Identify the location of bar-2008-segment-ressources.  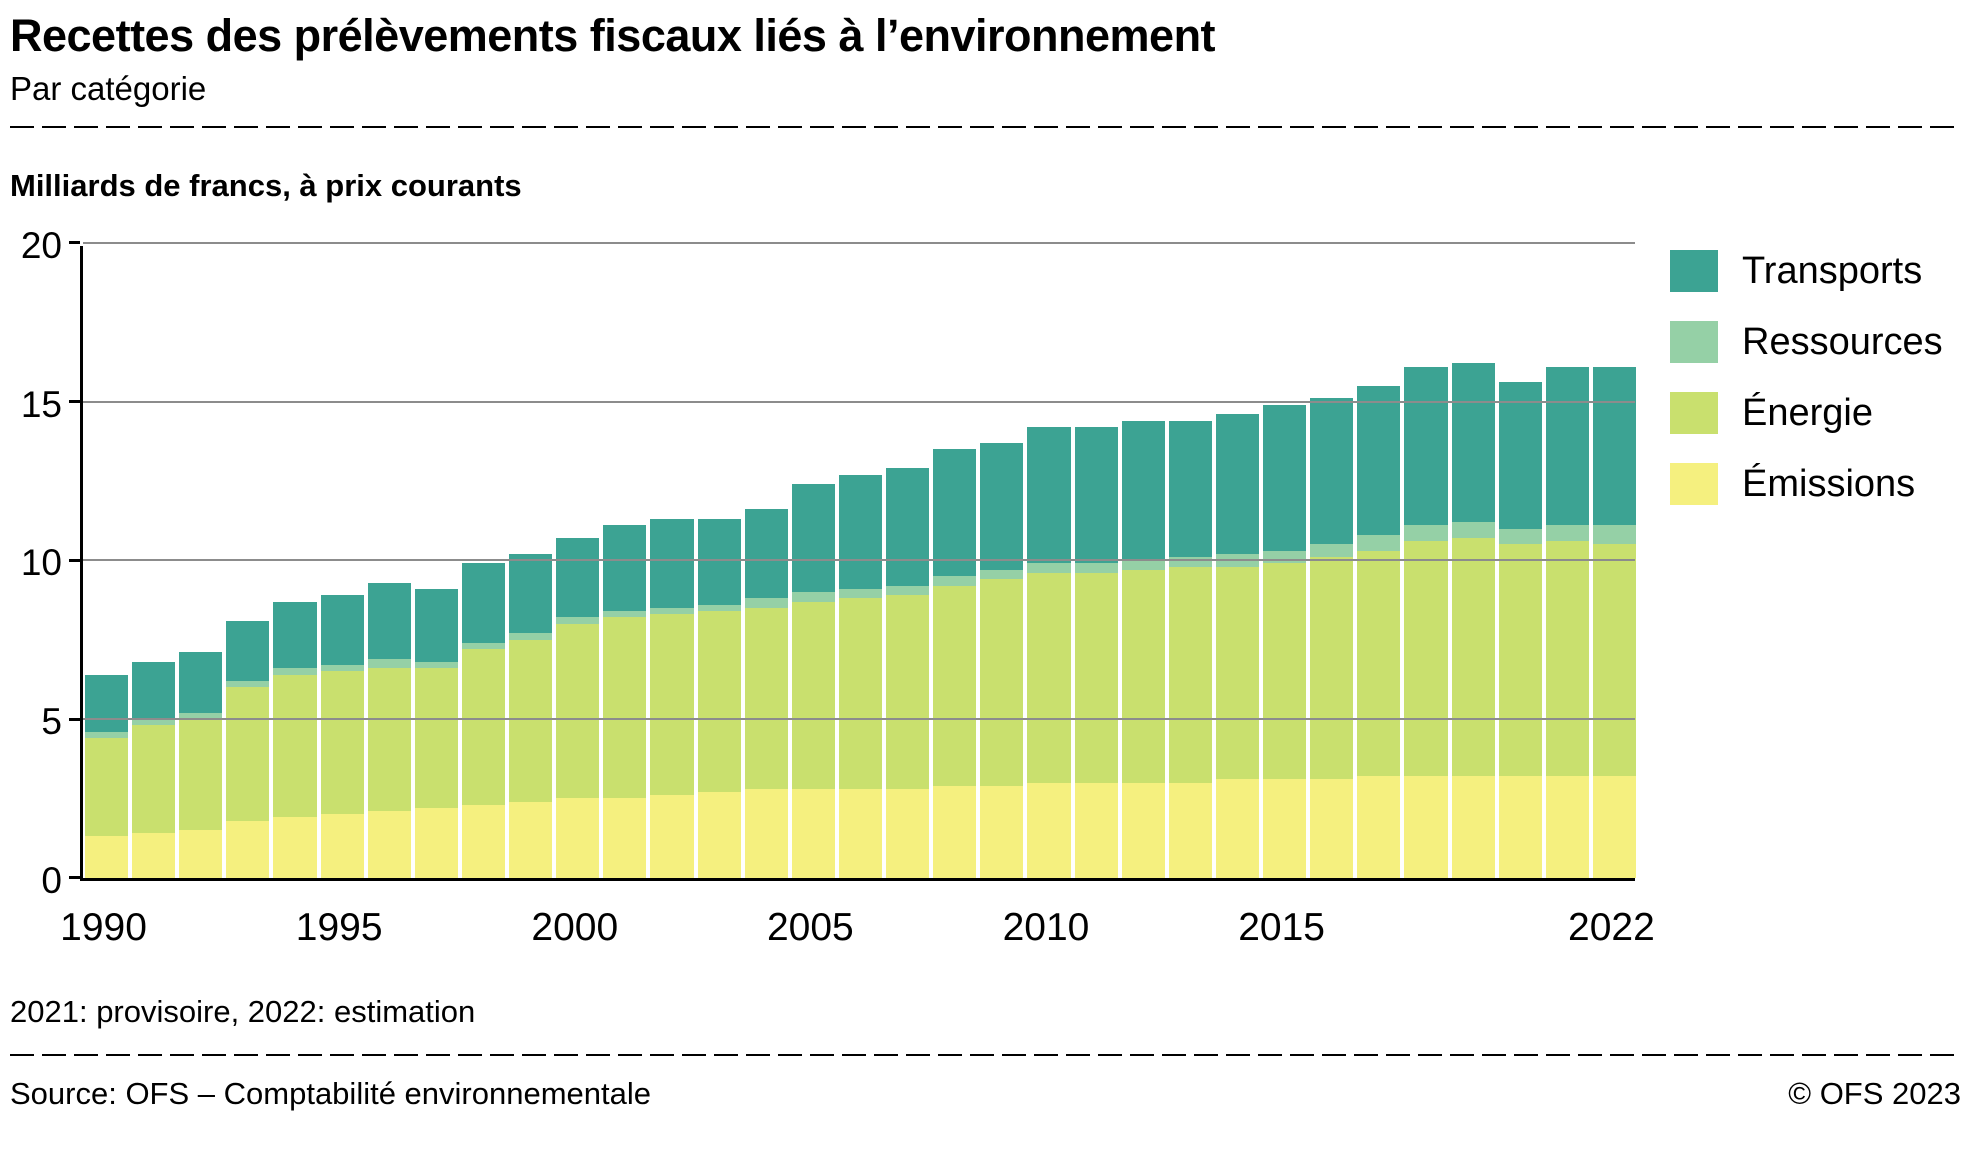
(955, 581).